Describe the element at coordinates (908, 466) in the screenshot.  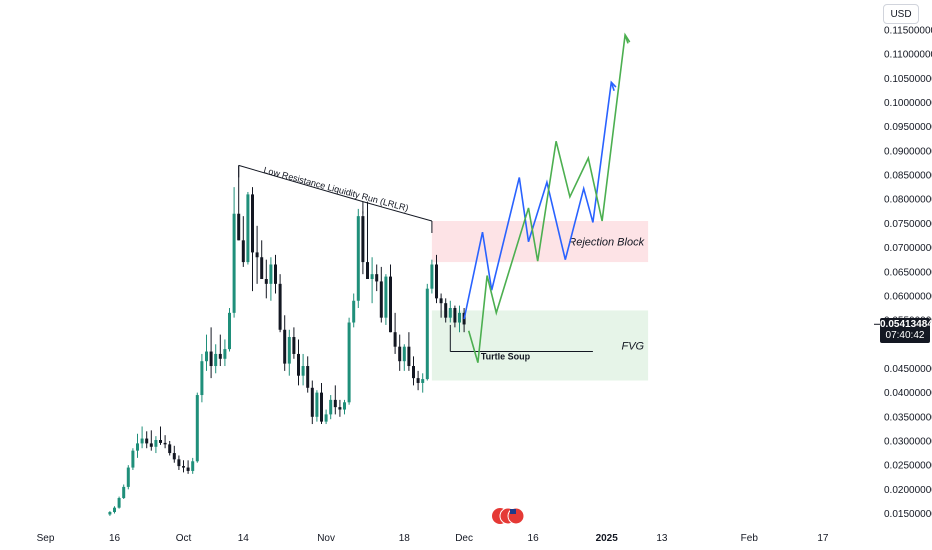
I see `price-tick-label: 0.02500000` at that location.